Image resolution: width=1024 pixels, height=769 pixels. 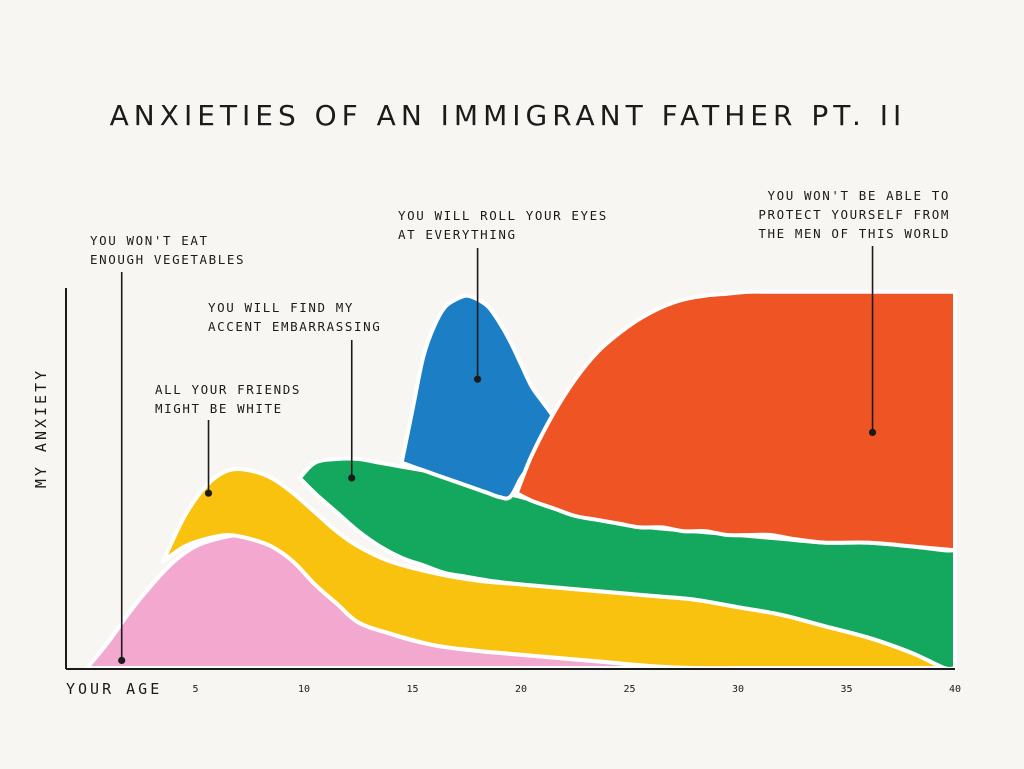 I want to click on x-tick-10: 10, so click(x=304, y=689).